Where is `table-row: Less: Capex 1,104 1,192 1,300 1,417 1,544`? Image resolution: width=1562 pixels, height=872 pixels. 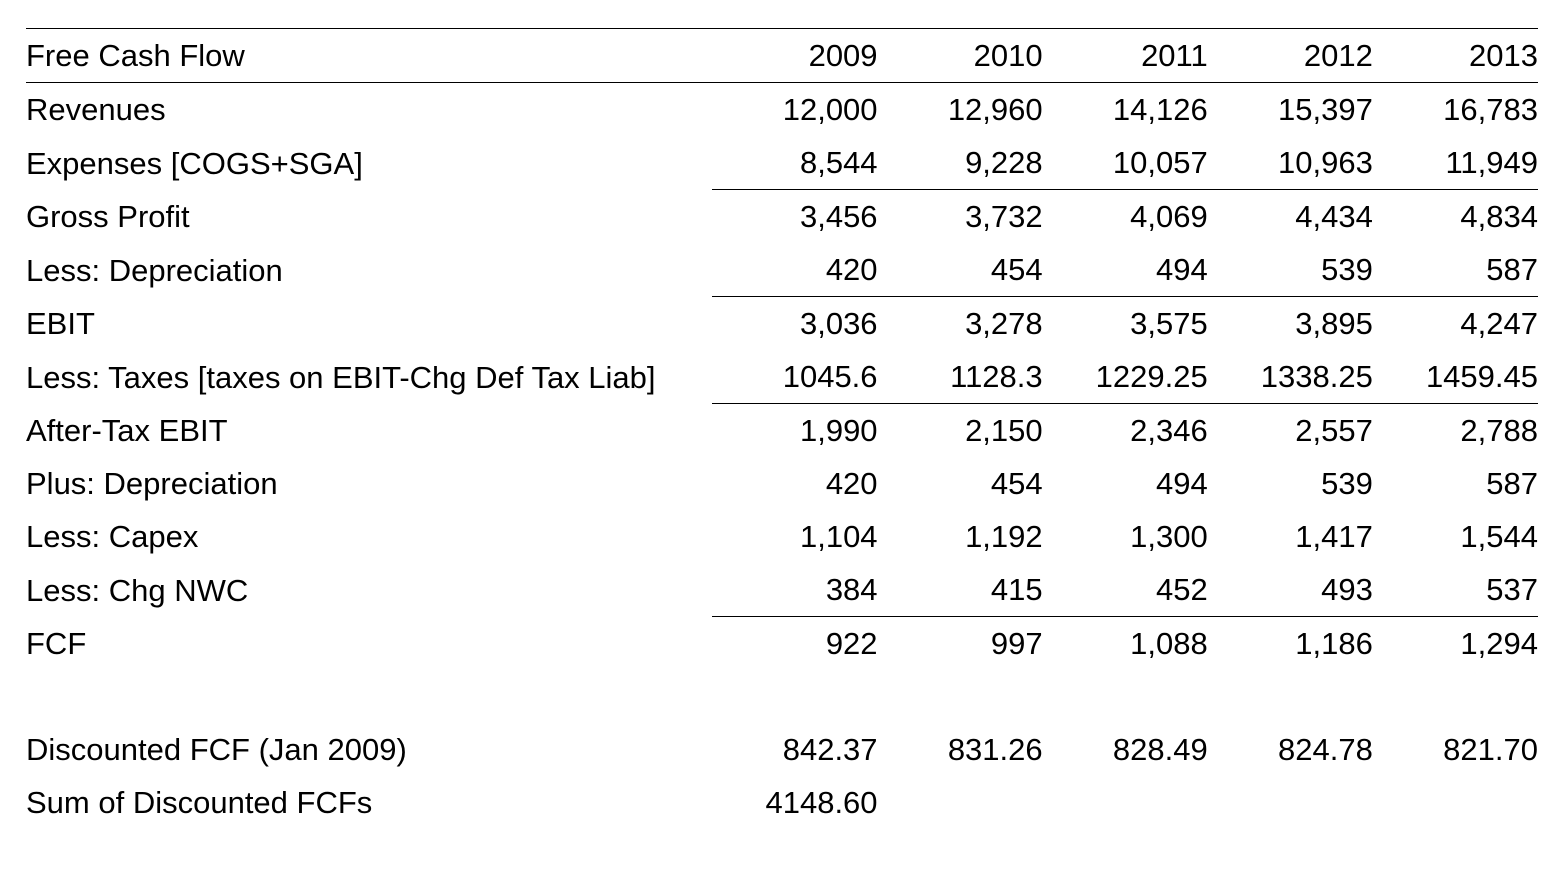 table-row: Less: Capex 1,104 1,192 1,300 1,417 1,544 is located at coordinates (782, 536).